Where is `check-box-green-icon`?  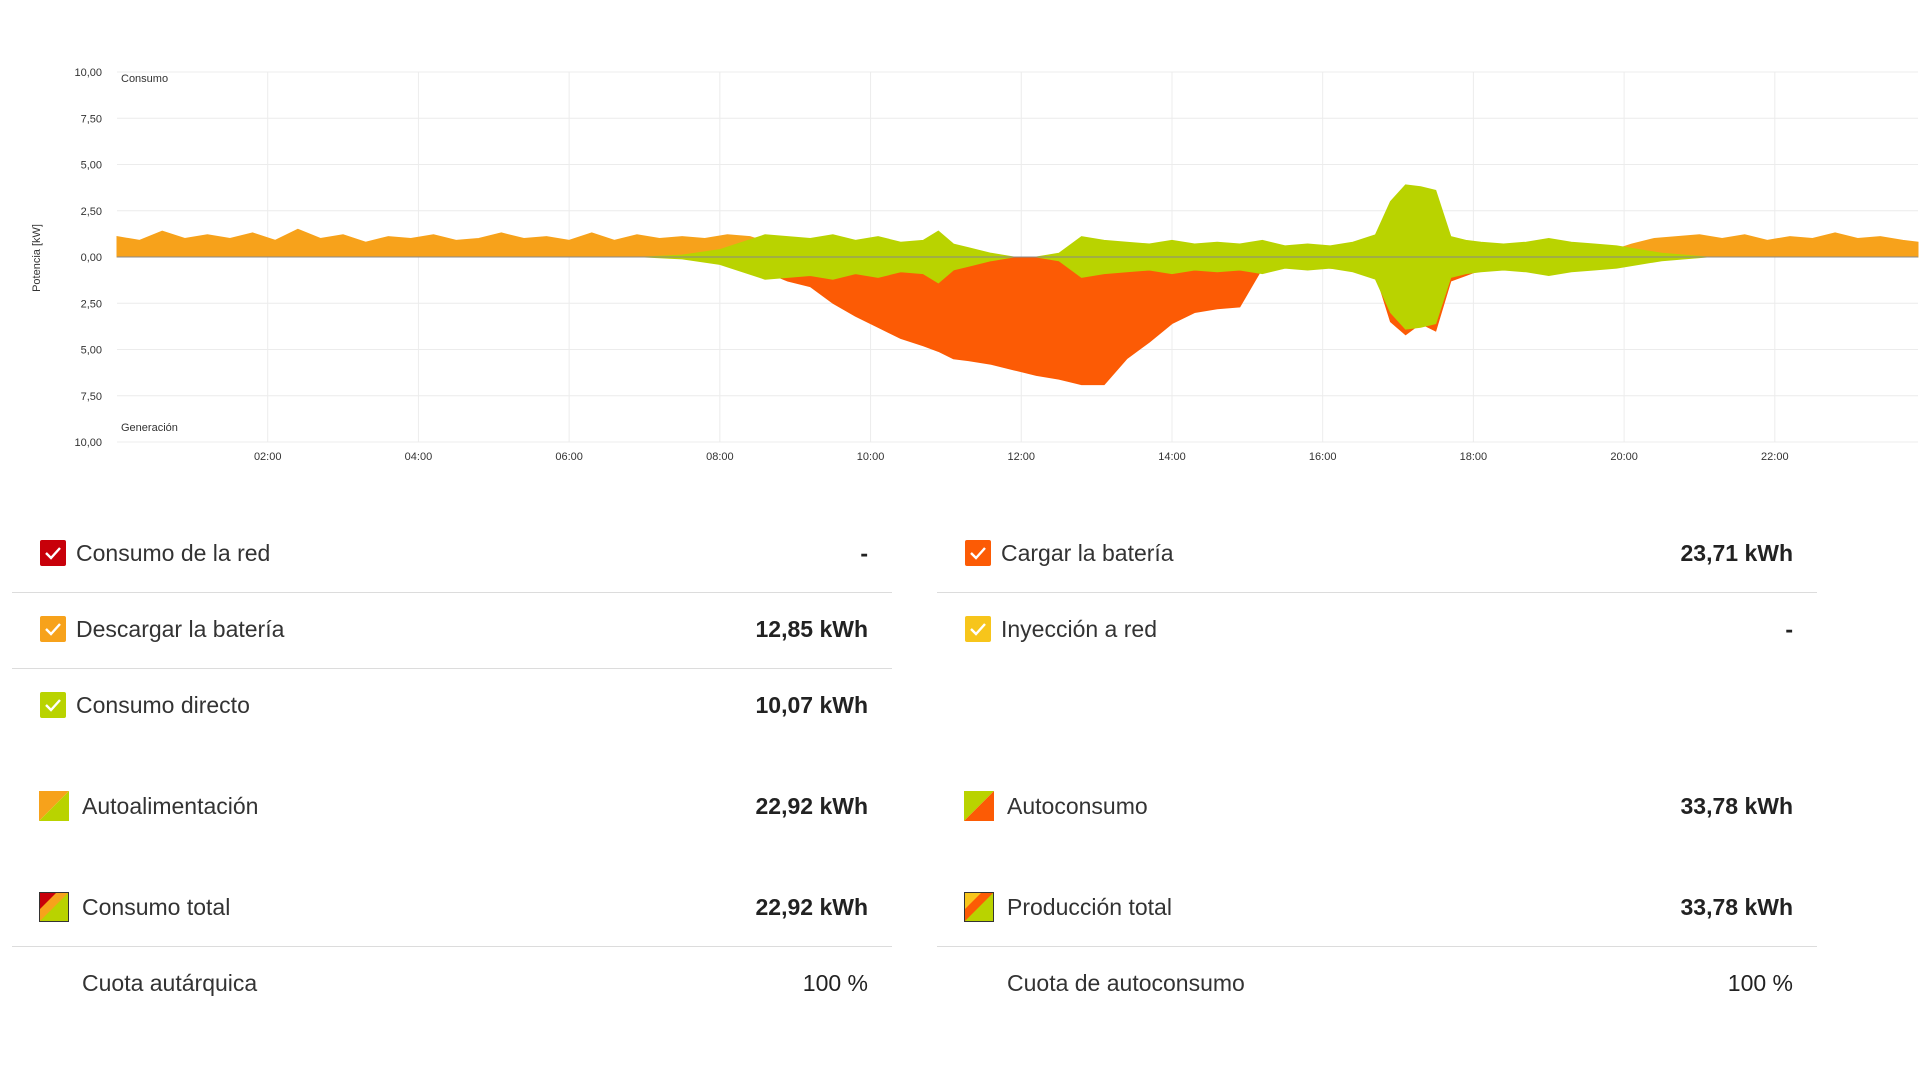 check-box-green-icon is located at coordinates (53, 705).